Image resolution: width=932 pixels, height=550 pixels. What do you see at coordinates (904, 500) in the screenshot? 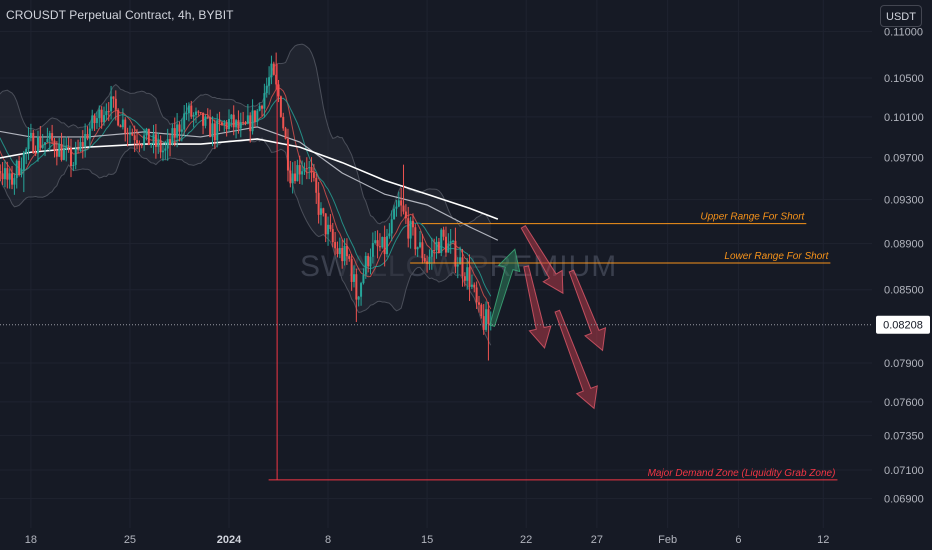
I see `price-tick-label: 0.06900` at bounding box center [904, 500].